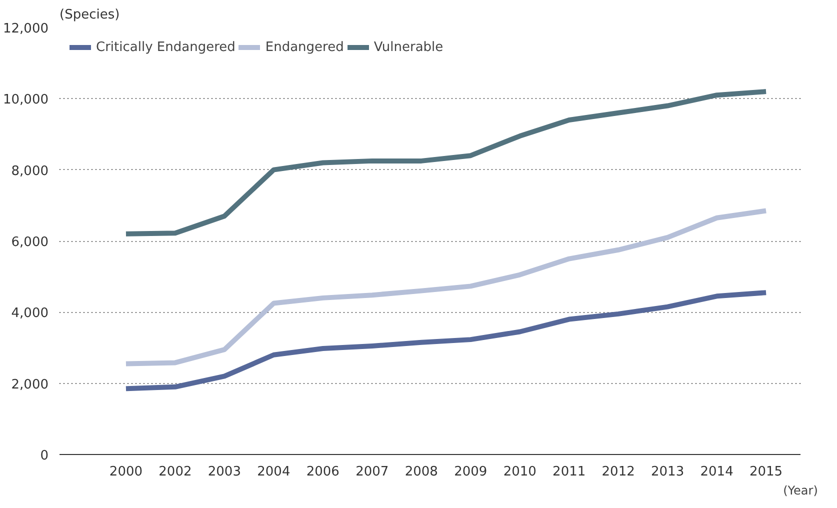 The width and height of the screenshot is (837, 508). What do you see at coordinates (29, 171) in the screenshot?
I see `y-tick-label: 8,000` at bounding box center [29, 171].